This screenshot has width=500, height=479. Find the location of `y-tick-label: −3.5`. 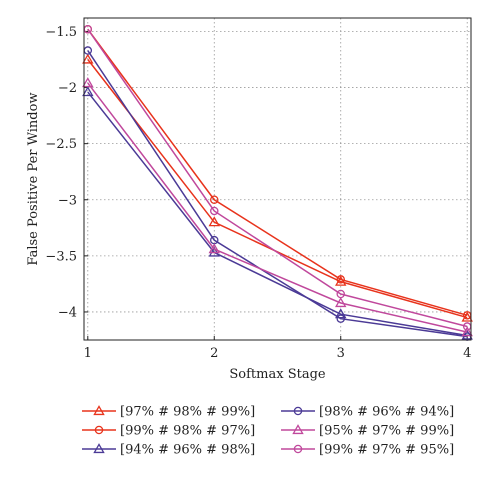

y-tick-label: −3.5 is located at coordinates (61, 256).